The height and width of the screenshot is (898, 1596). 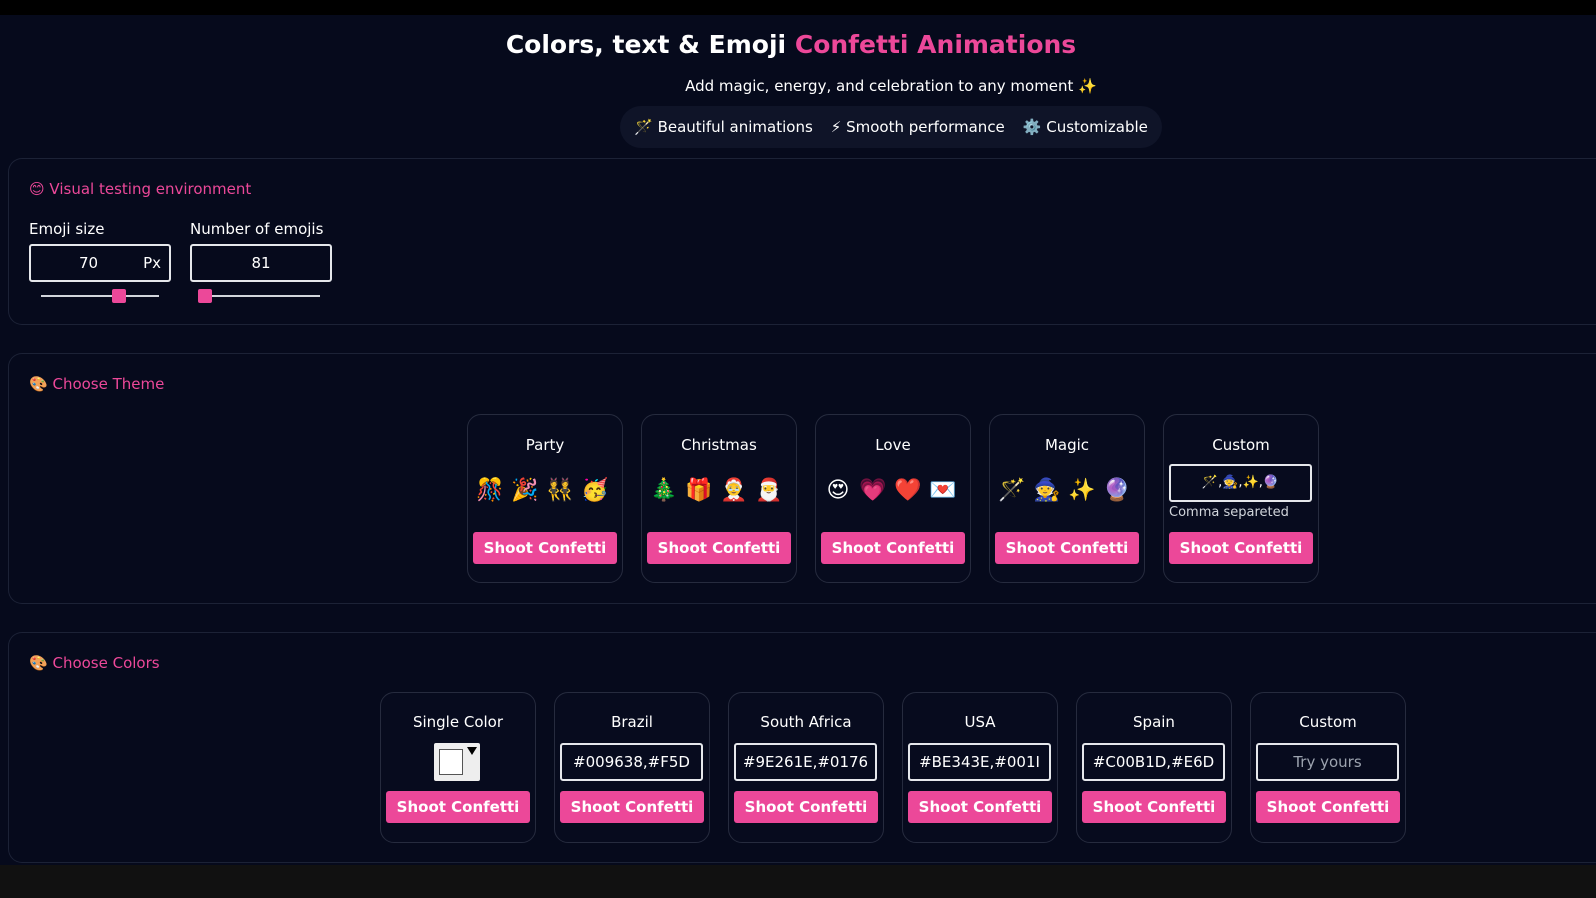 What do you see at coordinates (1012, 490) in the screenshot?
I see `emoji: 🪄` at bounding box center [1012, 490].